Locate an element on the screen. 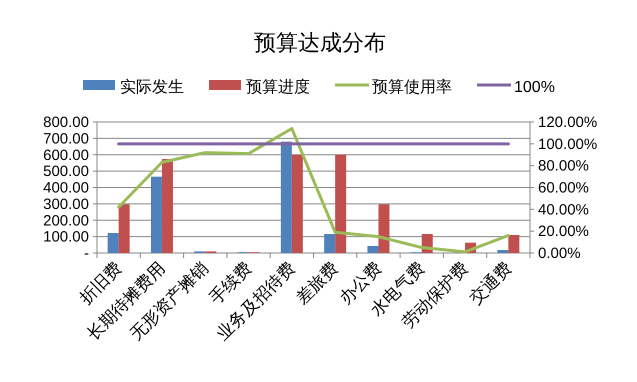  y2-tick-label: 0.00% is located at coordinates (559, 253).